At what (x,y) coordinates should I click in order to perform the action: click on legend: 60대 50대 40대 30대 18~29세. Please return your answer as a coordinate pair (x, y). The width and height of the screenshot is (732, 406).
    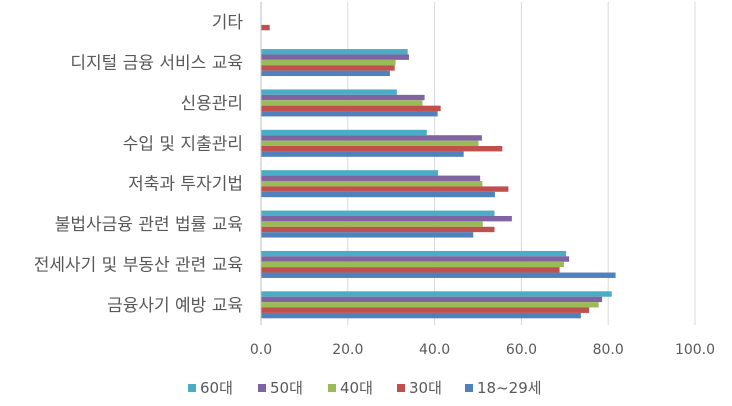
    Looking at the image, I should click on (365, 388).